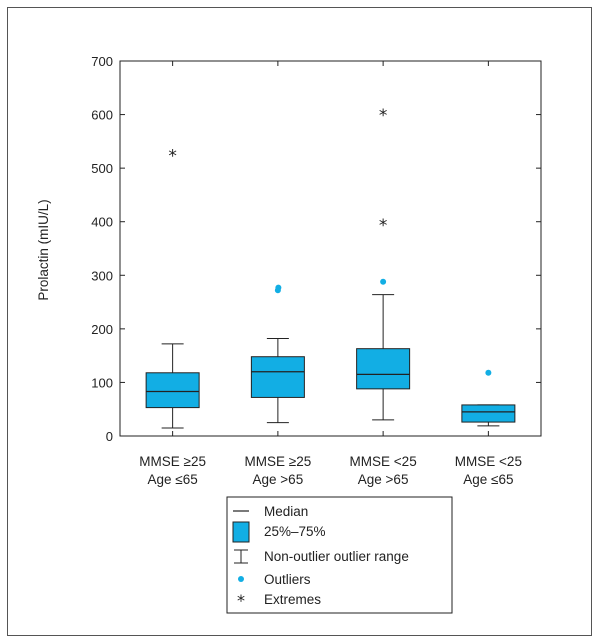 The width and height of the screenshot is (599, 643). What do you see at coordinates (287, 579) in the screenshot?
I see `legend-label: Outliers` at bounding box center [287, 579].